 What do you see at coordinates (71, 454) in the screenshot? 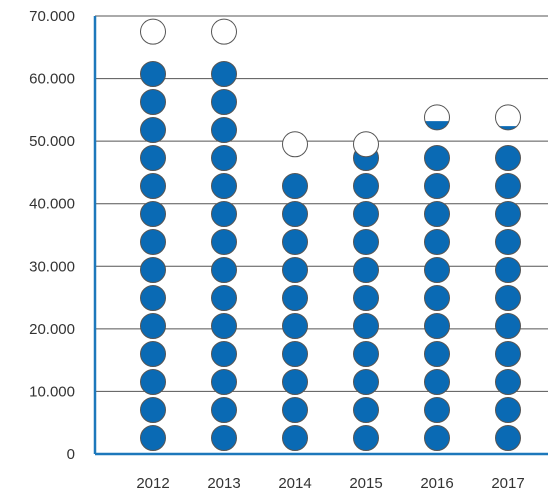
I see `y-tick-label: 0` at bounding box center [71, 454].